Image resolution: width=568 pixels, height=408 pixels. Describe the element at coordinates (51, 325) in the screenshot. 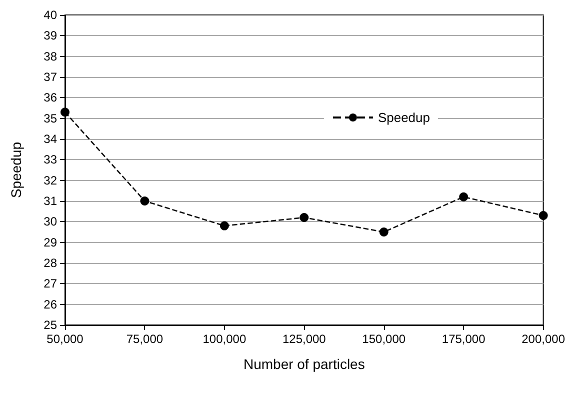

I see `y-tick-label: 25` at that location.